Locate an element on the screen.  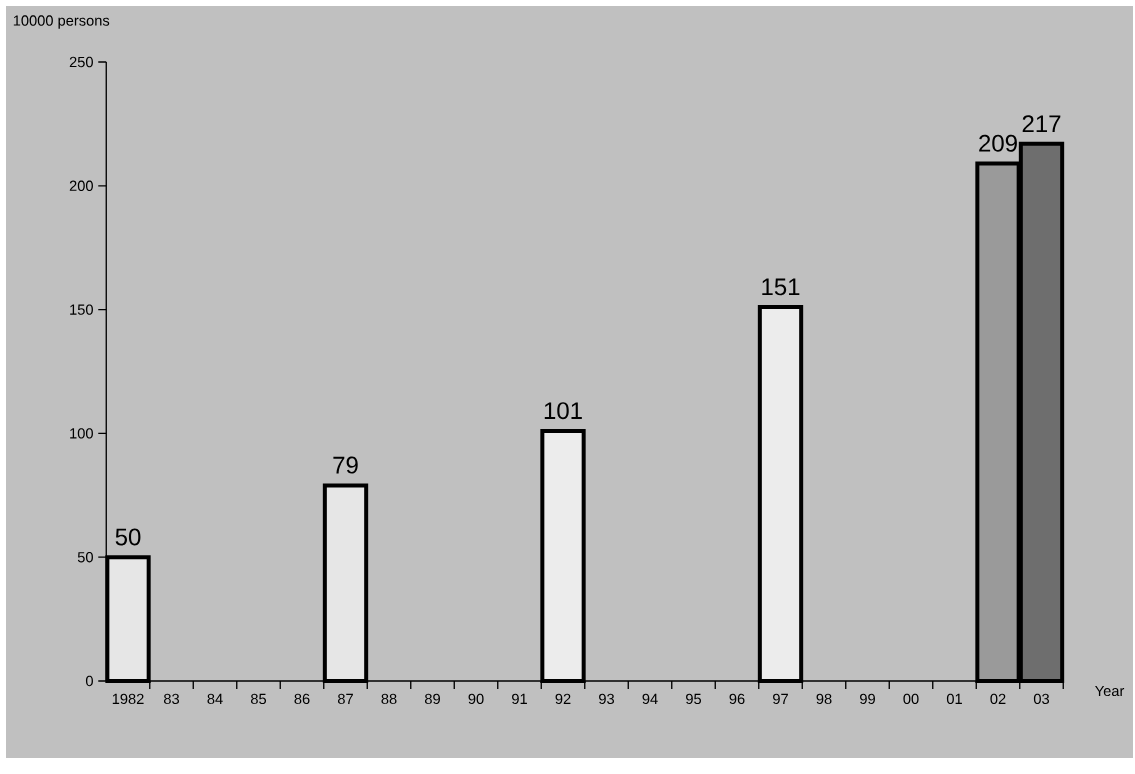
x-tick-label: 01 is located at coordinates (954, 699).